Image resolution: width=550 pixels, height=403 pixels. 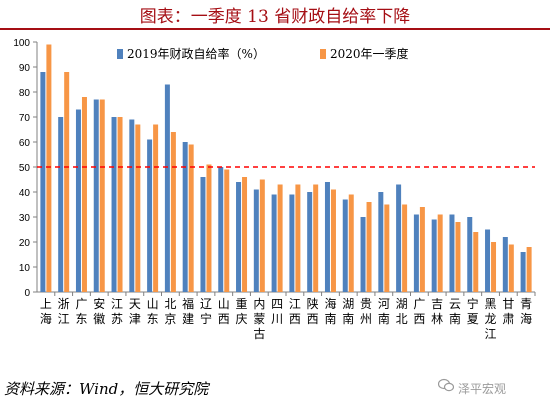 I want to click on x-tick-label: 庆, so click(x=242, y=319).